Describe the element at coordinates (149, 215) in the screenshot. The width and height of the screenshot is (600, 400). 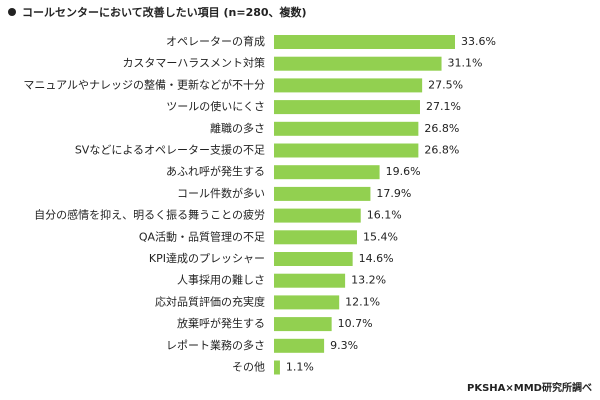
I see `category-label: 自分の感情を抑え、明るく振る舞うことの疲労` at that location.